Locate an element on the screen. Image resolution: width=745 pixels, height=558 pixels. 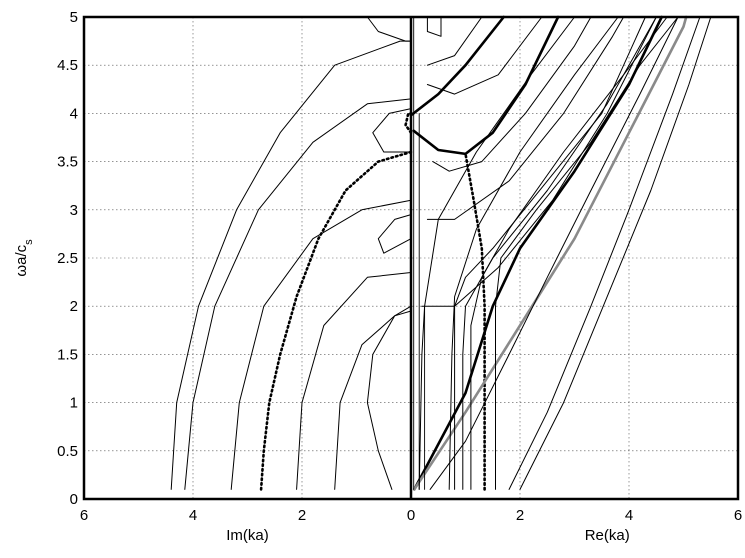
x-axis-label-im: Im(ka) is located at coordinates (247, 535).